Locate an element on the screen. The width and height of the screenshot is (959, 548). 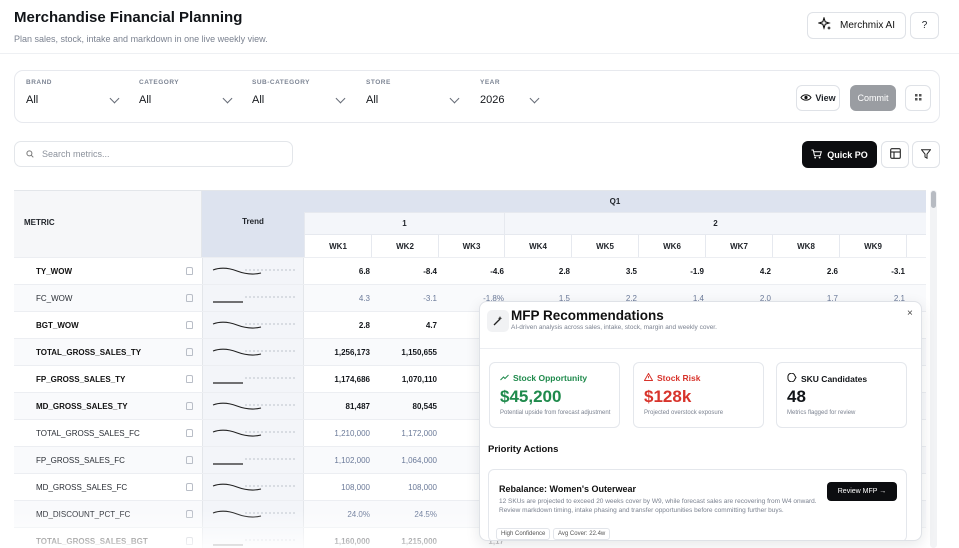
table-cell: 4.3 is located at coordinates (364, 298).